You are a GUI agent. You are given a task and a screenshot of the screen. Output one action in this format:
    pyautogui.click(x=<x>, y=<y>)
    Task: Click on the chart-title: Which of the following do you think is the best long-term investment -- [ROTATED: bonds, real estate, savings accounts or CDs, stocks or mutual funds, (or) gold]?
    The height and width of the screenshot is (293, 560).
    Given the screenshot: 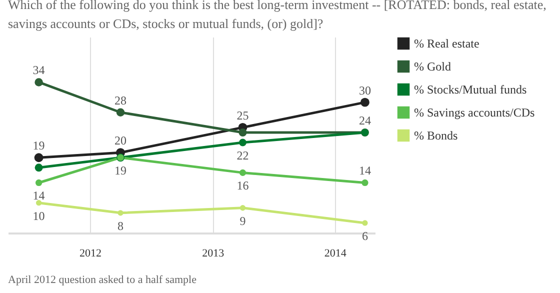 What is the action you would take?
    pyautogui.click(x=277, y=16)
    